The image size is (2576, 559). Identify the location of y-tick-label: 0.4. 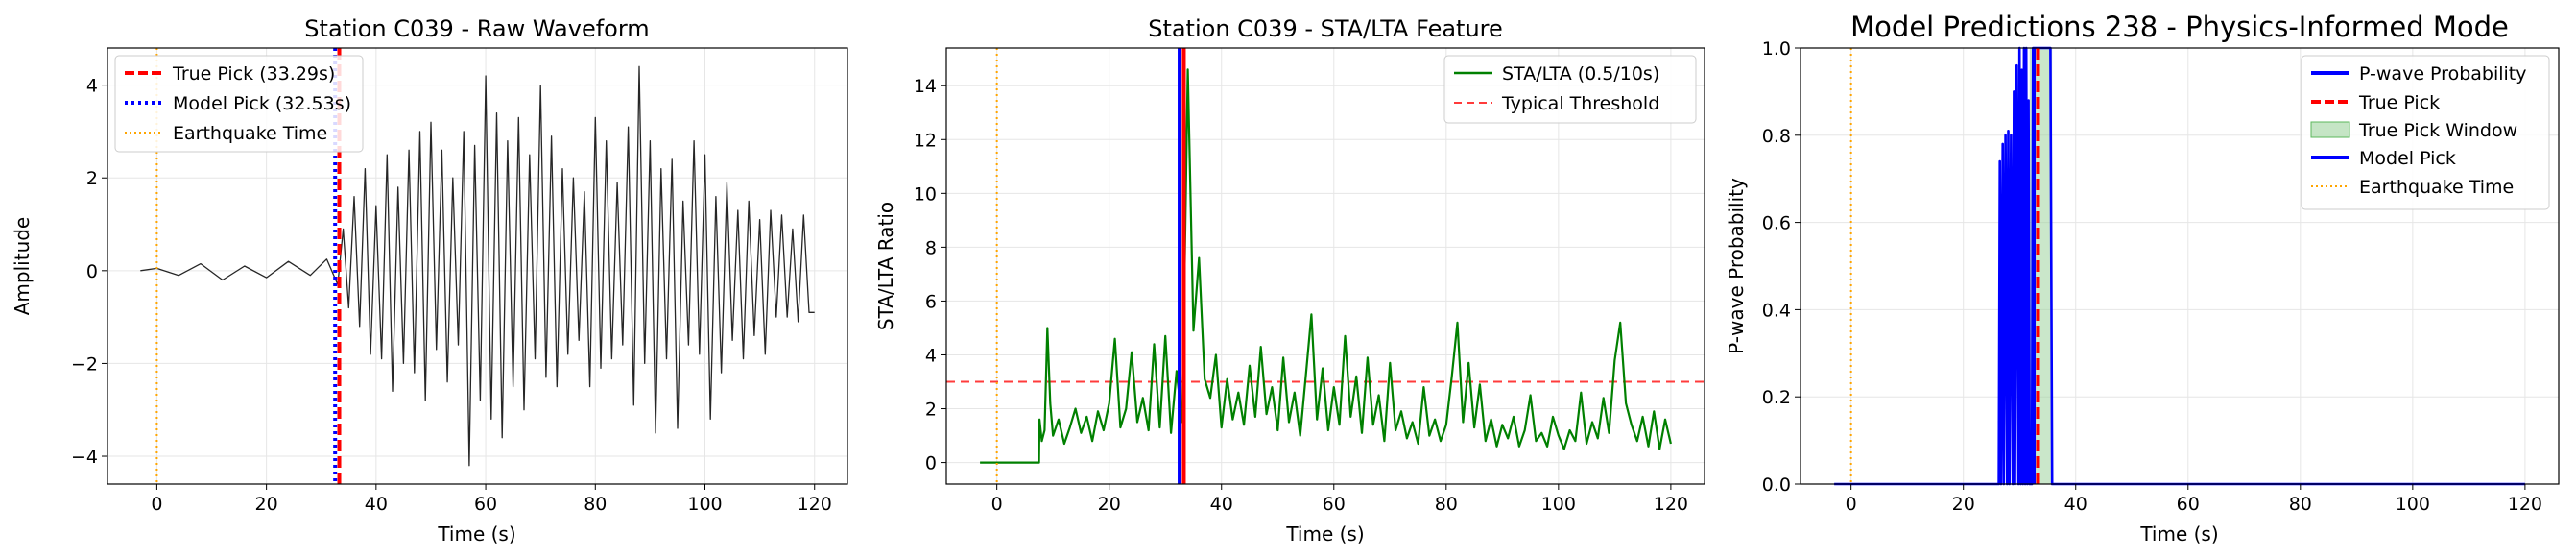
(1776, 310).